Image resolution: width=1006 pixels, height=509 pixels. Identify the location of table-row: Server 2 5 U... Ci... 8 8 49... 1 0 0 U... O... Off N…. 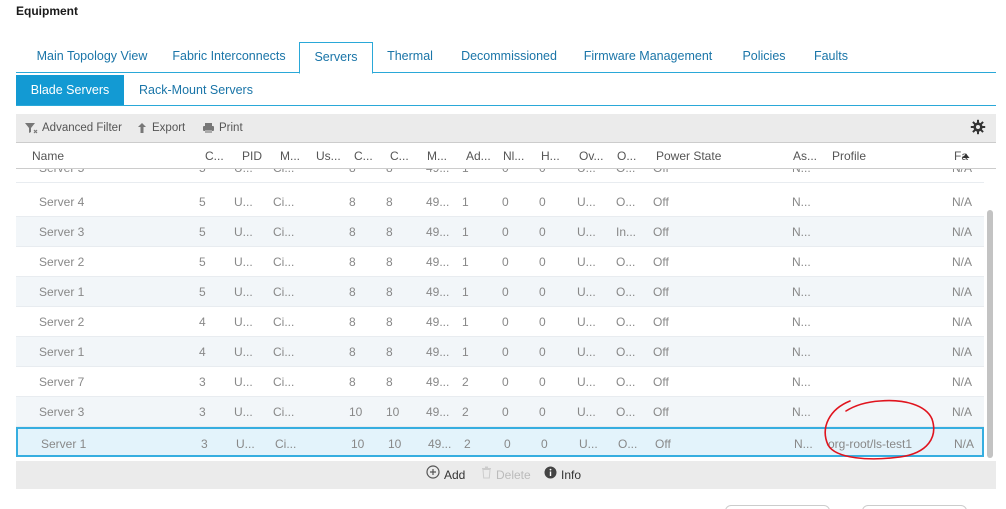
(500, 262).